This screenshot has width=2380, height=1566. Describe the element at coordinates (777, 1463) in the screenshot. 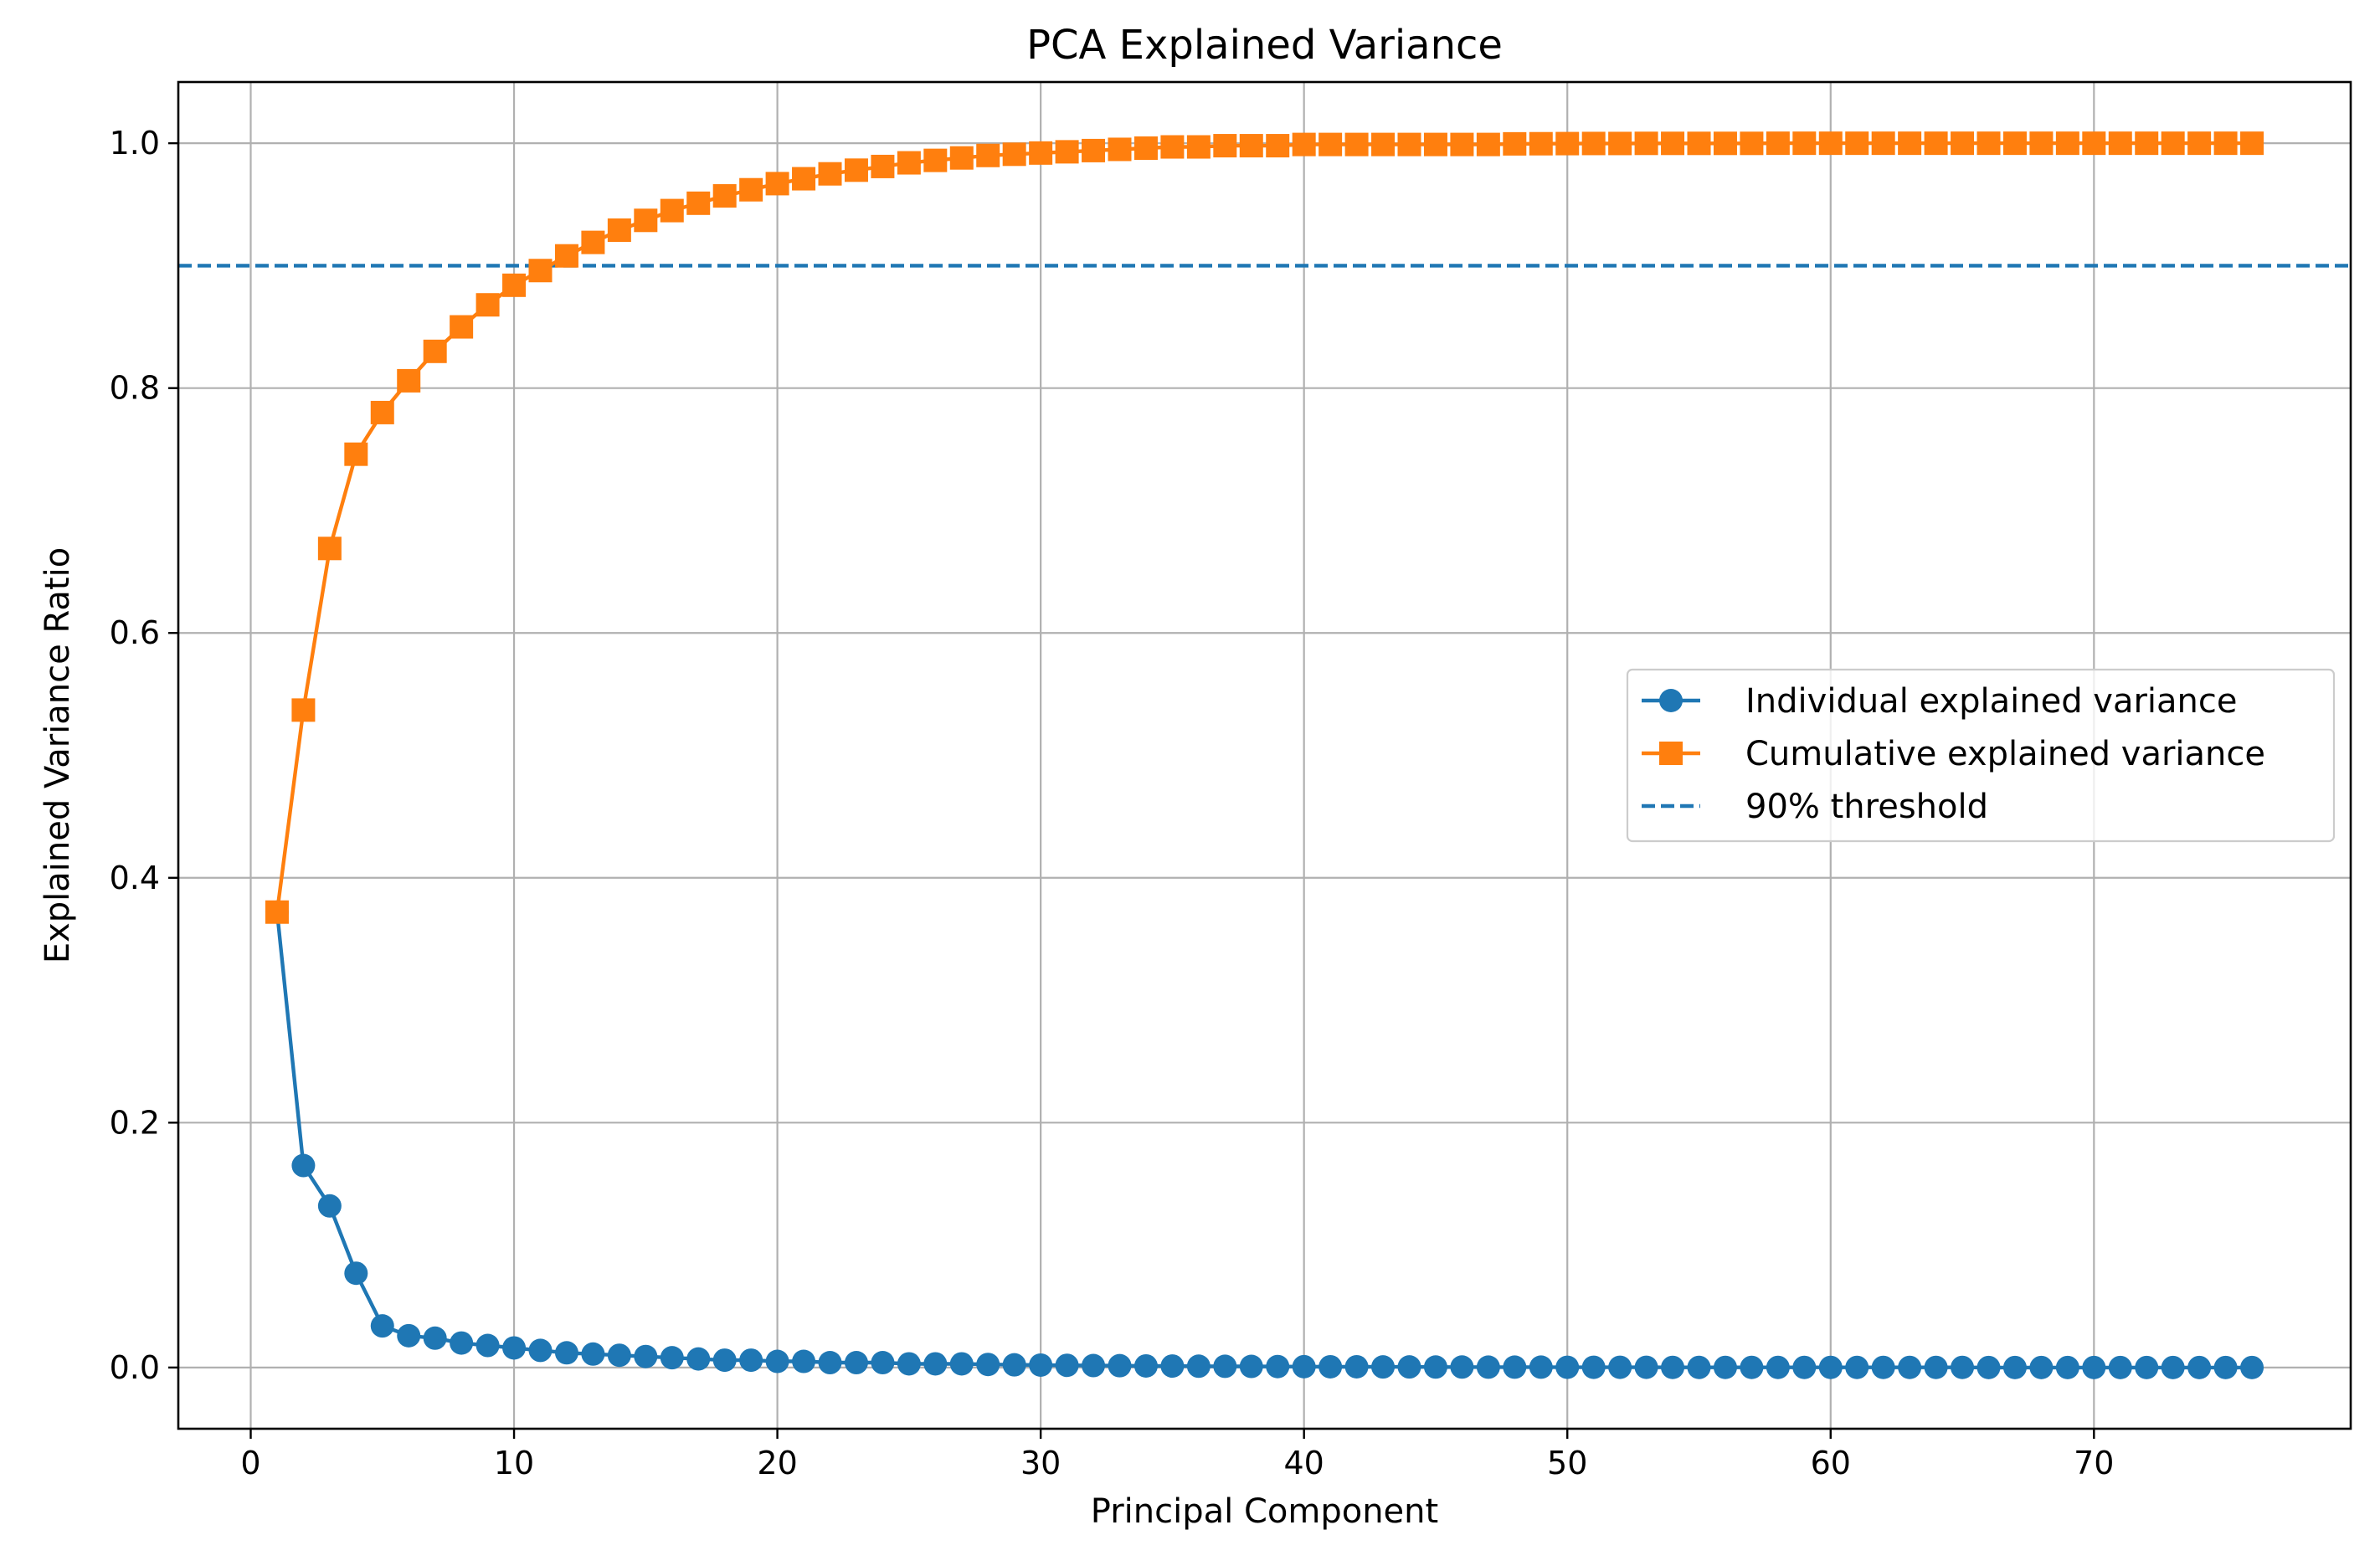

I see `x-tick-label: 20` at that location.